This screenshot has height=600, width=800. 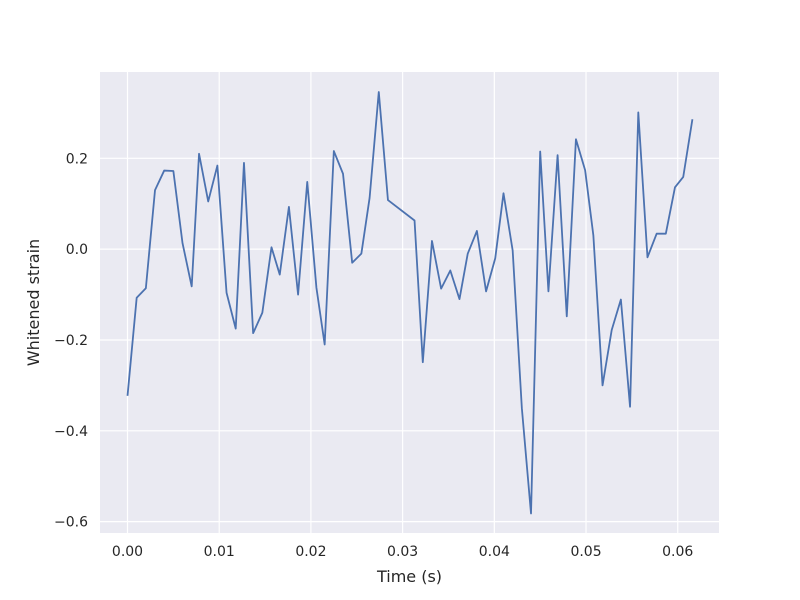 What do you see at coordinates (494, 552) in the screenshot?
I see `x-tick-label: 0.04` at bounding box center [494, 552].